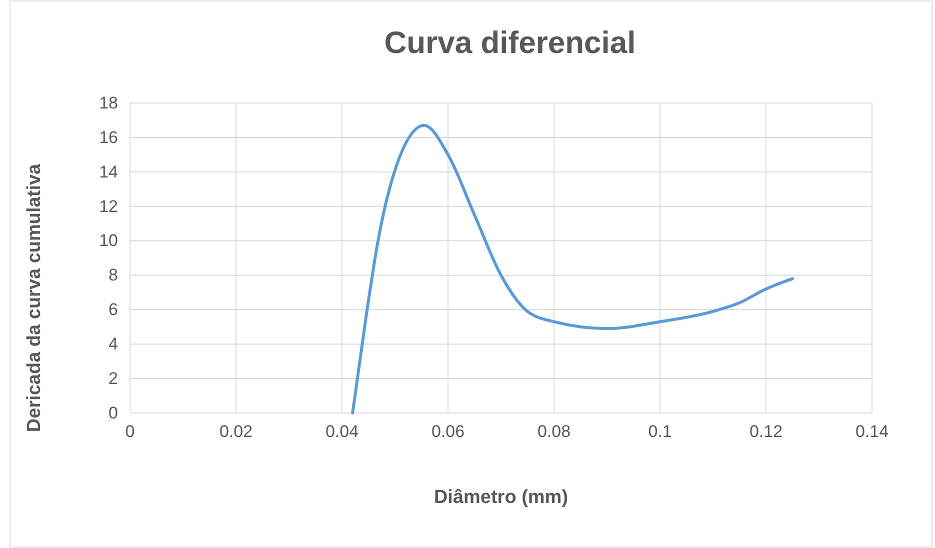 This screenshot has width=935, height=548. What do you see at coordinates (501, 497) in the screenshot?
I see `x-axis-title: Diâmetro (mm)` at bounding box center [501, 497].